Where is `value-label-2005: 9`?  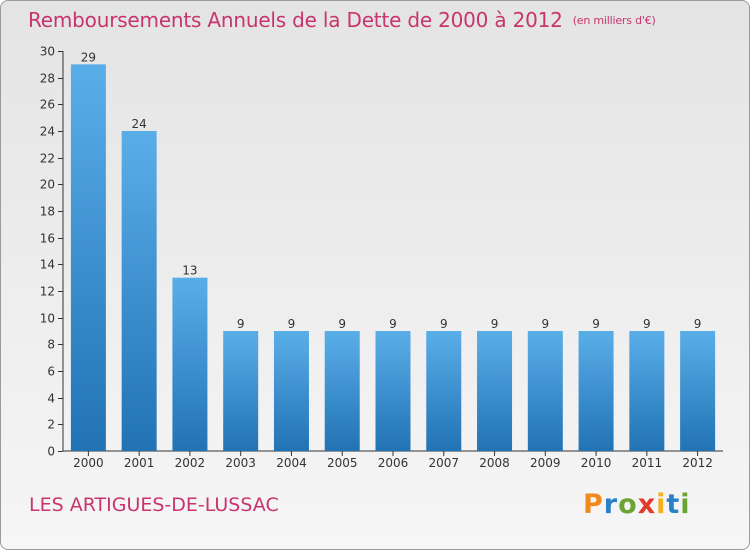 value-label-2005: 9 is located at coordinates (342, 324).